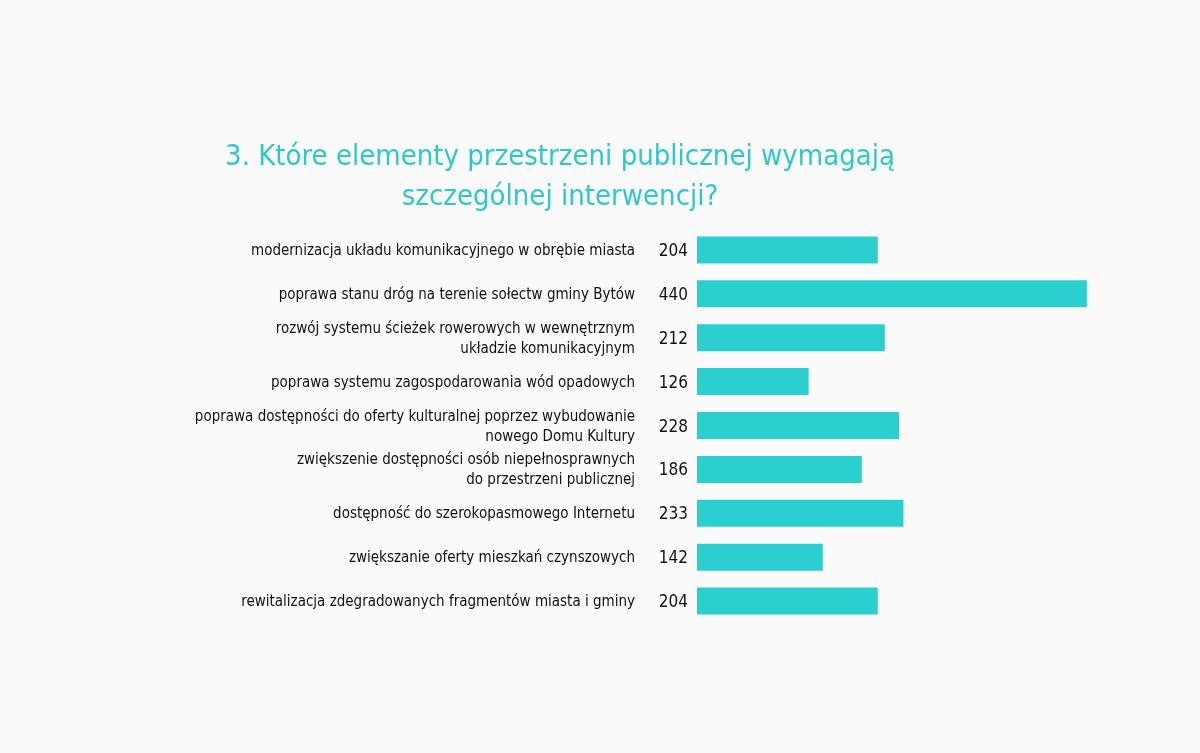 The height and width of the screenshot is (753, 1200). I want to click on y-tick-label: poprawa systemu zagospodarowania wód opadowych, so click(453, 381).